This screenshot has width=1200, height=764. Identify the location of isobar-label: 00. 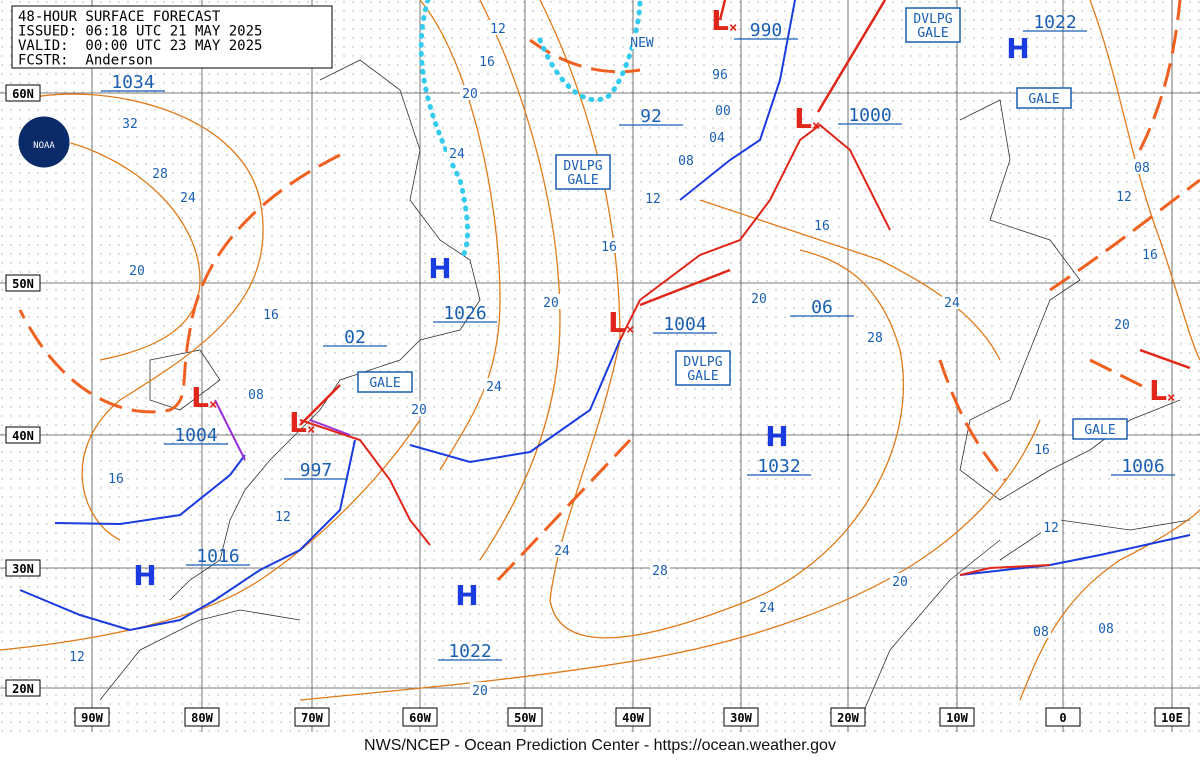
(723, 111).